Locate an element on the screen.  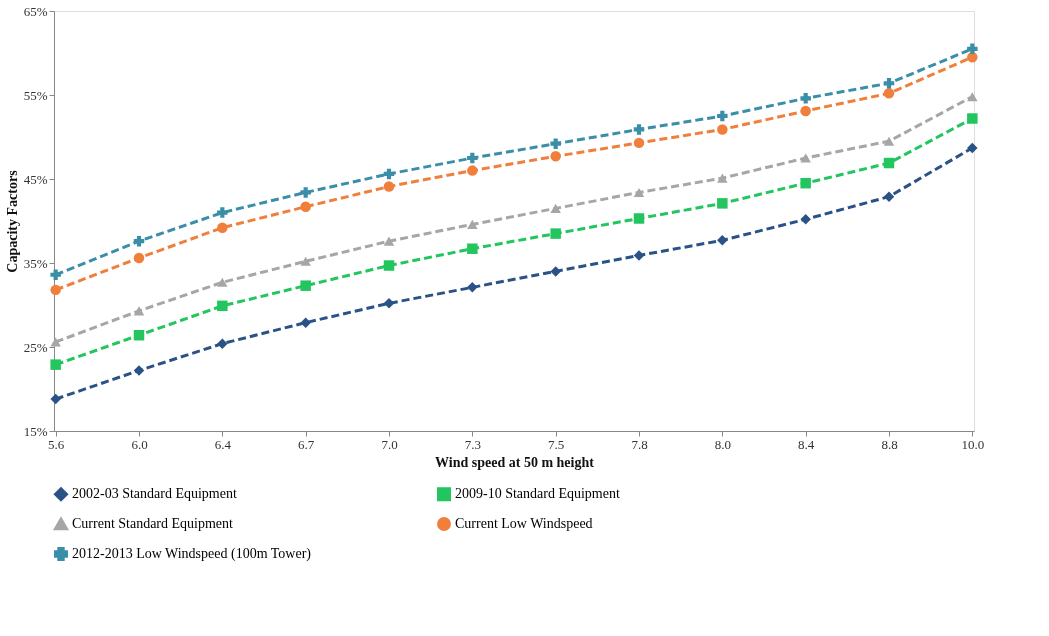
x-tick-label: 5.6 is located at coordinates (56, 444).